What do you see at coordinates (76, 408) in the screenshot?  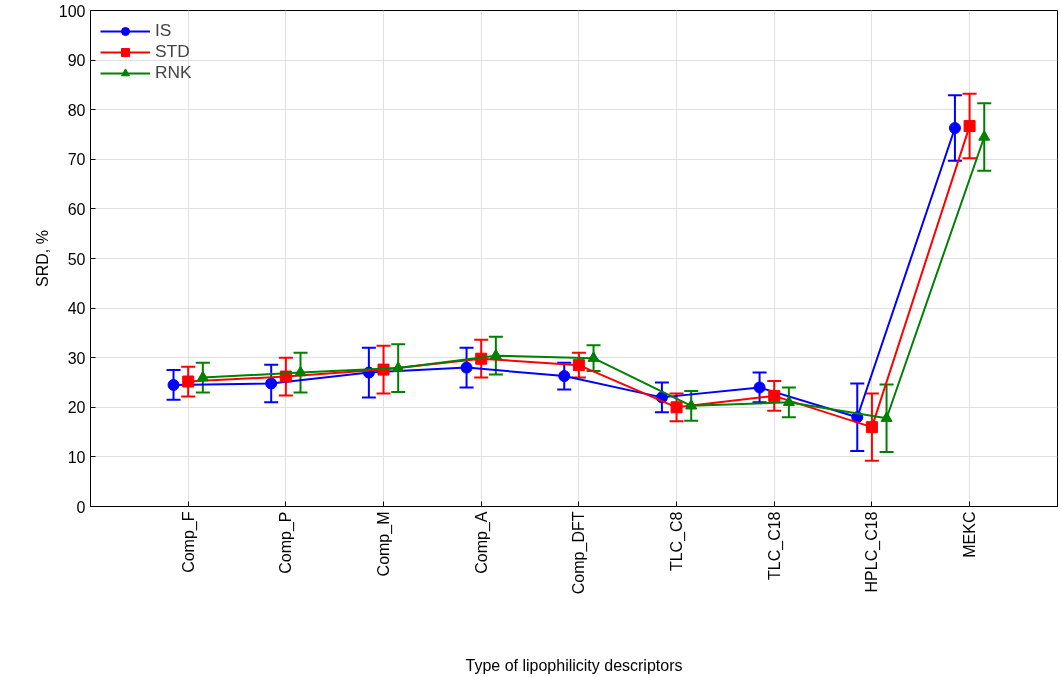 I see `y-tick-label: 20` at bounding box center [76, 408].